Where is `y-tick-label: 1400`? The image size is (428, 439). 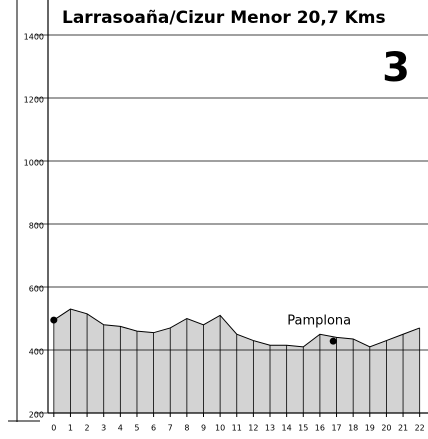 y-tick-label: 1400 is located at coordinates (34, 37).